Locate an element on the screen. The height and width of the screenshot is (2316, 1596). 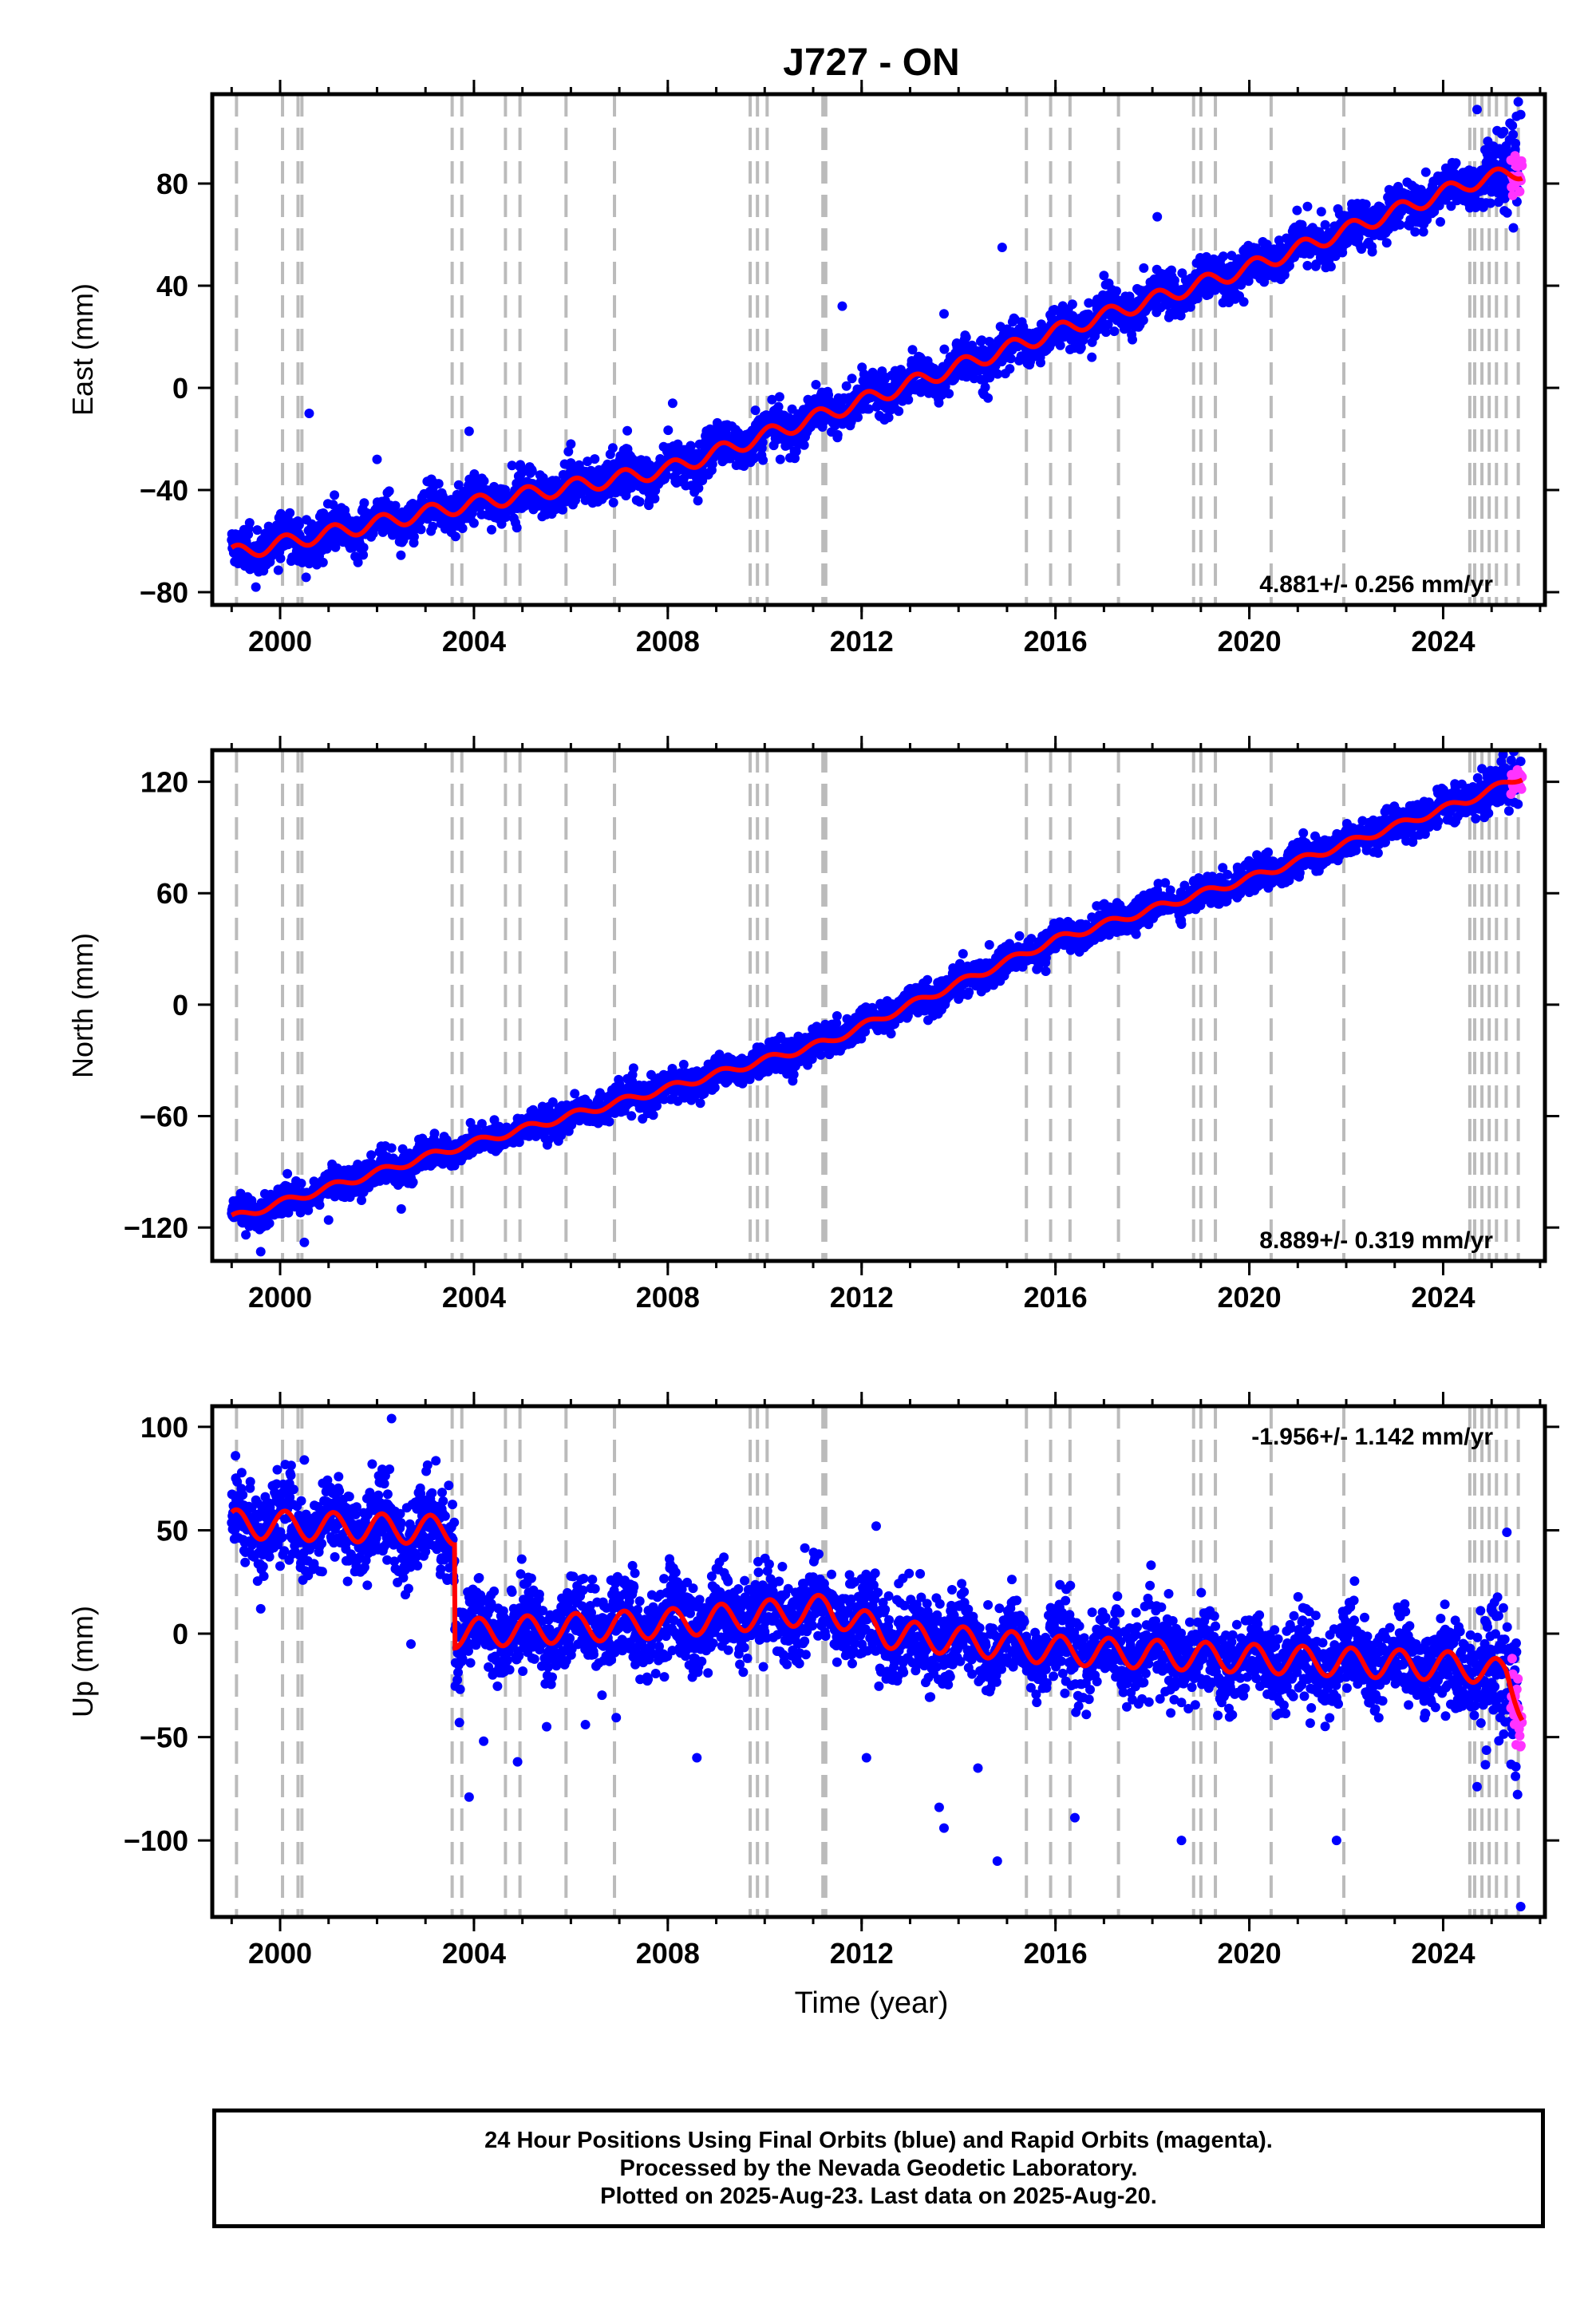
x-tick-label: 2016 is located at coordinates (1056, 641).